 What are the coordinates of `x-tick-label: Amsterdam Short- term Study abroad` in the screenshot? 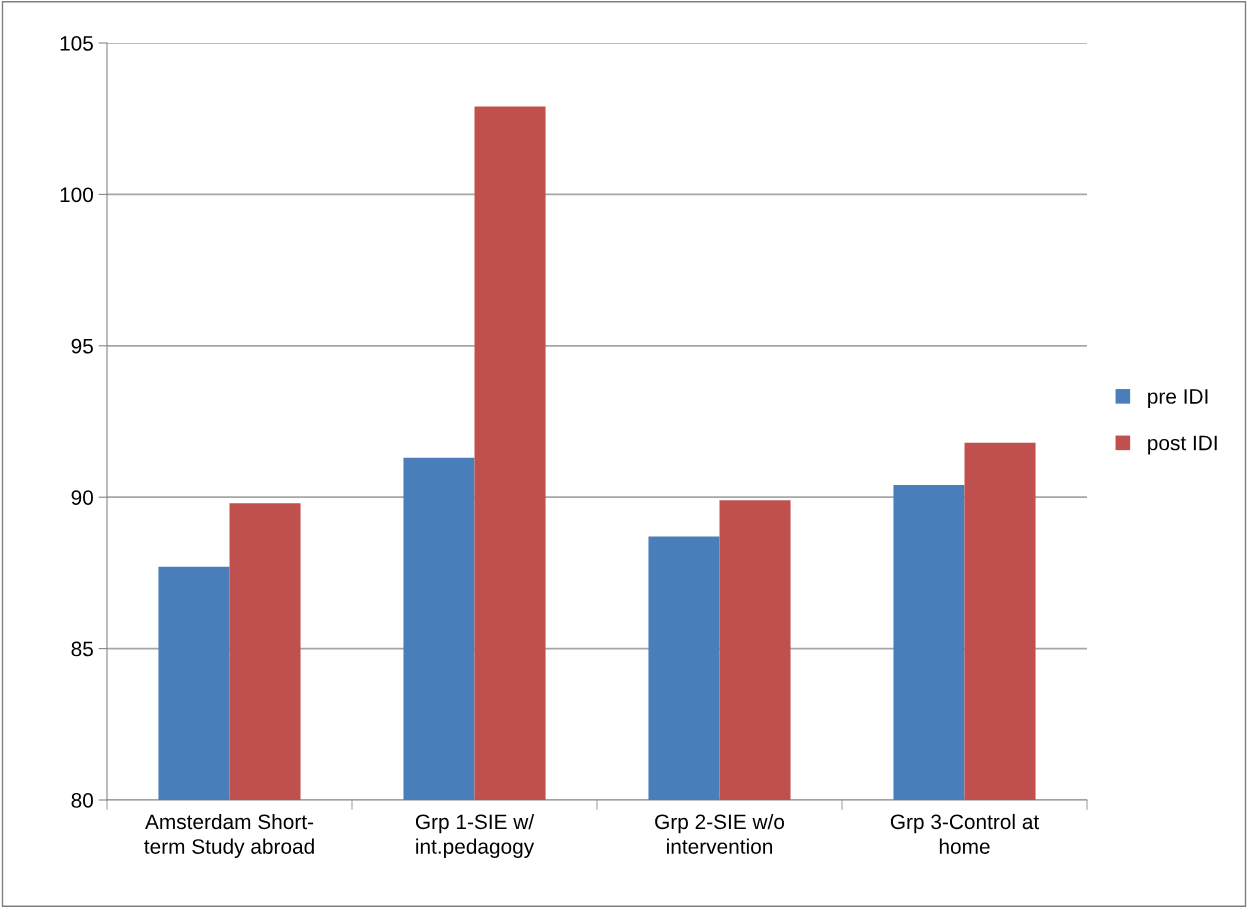 It's located at (229, 836).